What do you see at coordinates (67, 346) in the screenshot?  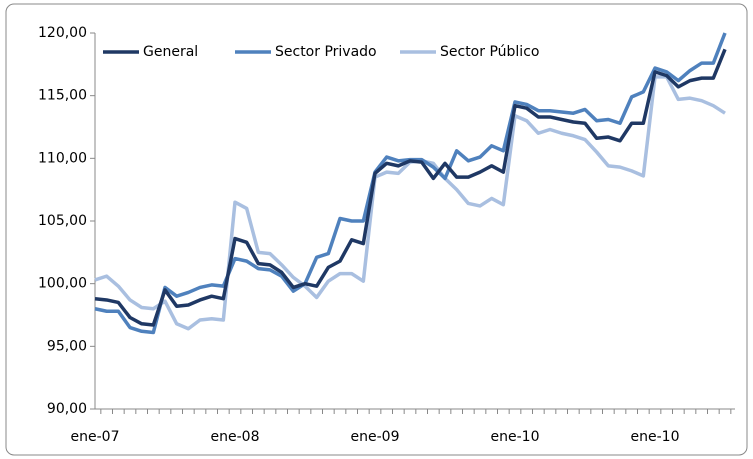 I see `y-tick-label: 95,00` at bounding box center [67, 346].